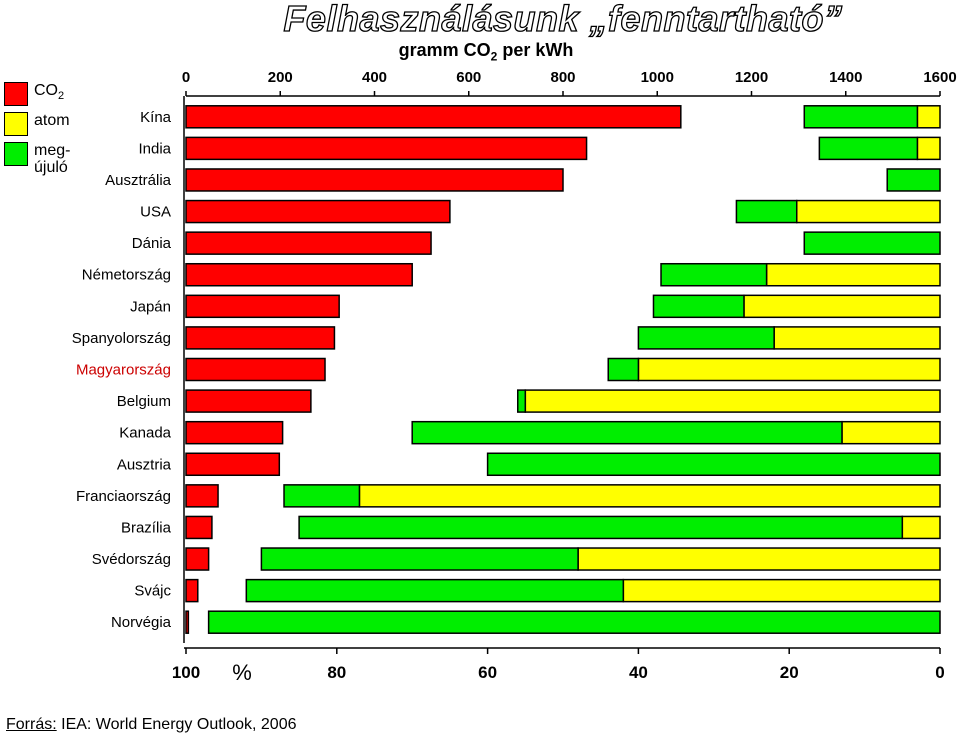  I want to click on category-label: Norvégia, so click(141, 622).